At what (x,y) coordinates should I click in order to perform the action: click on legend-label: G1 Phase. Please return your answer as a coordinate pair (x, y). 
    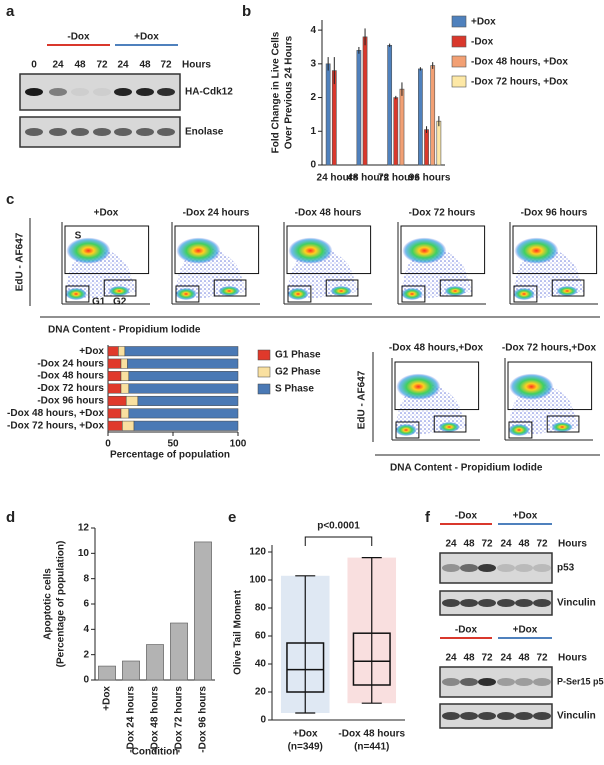
    Looking at the image, I should click on (298, 355).